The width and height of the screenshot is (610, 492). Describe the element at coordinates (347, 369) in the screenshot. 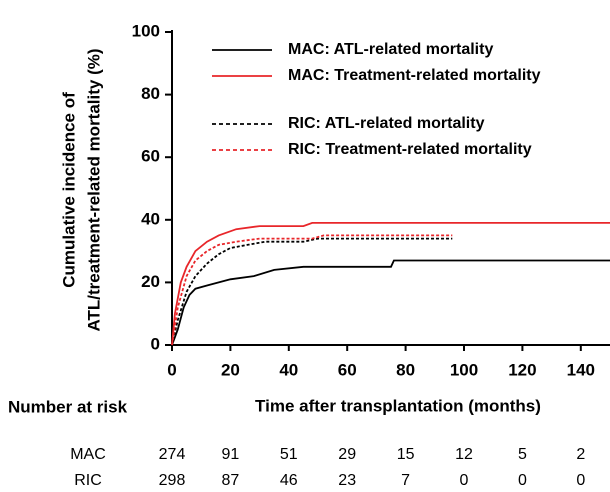

I see `x-tick-label: 60` at that location.